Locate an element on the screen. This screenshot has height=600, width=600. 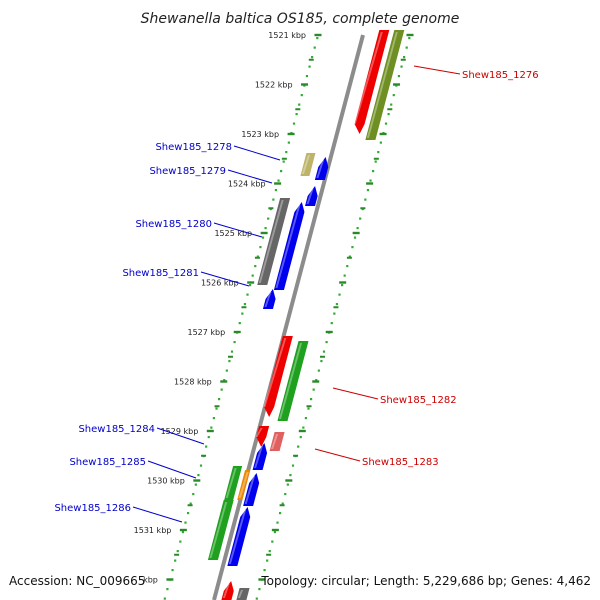
gene-1276-trna is located at coordinates (385, 85).